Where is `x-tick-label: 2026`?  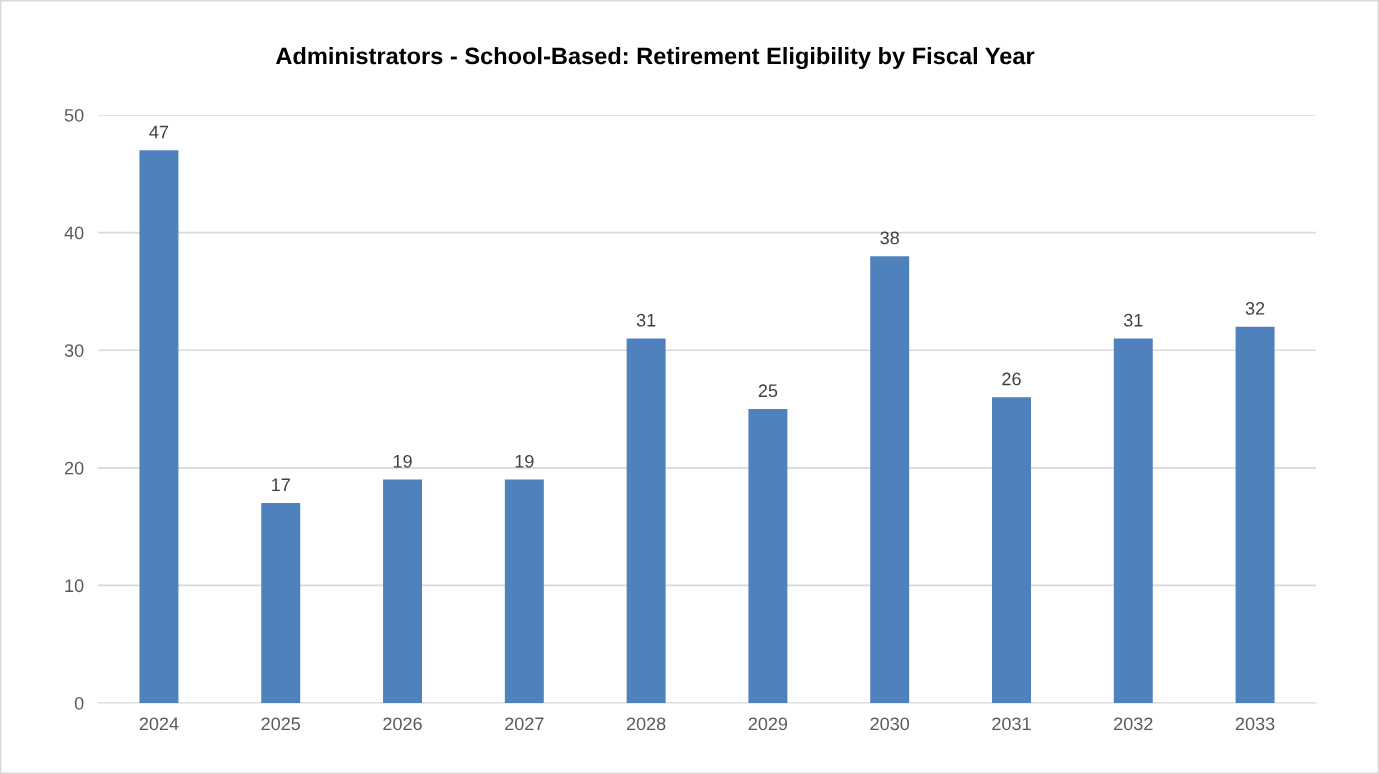
x-tick-label: 2026 is located at coordinates (402, 724).